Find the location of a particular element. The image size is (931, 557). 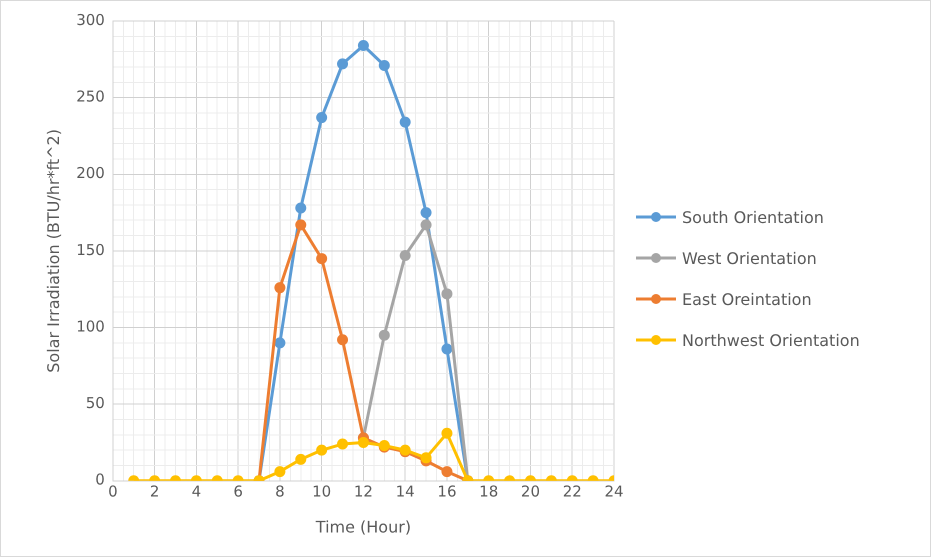

legend-label: East Oreintation is located at coordinates (747, 299).